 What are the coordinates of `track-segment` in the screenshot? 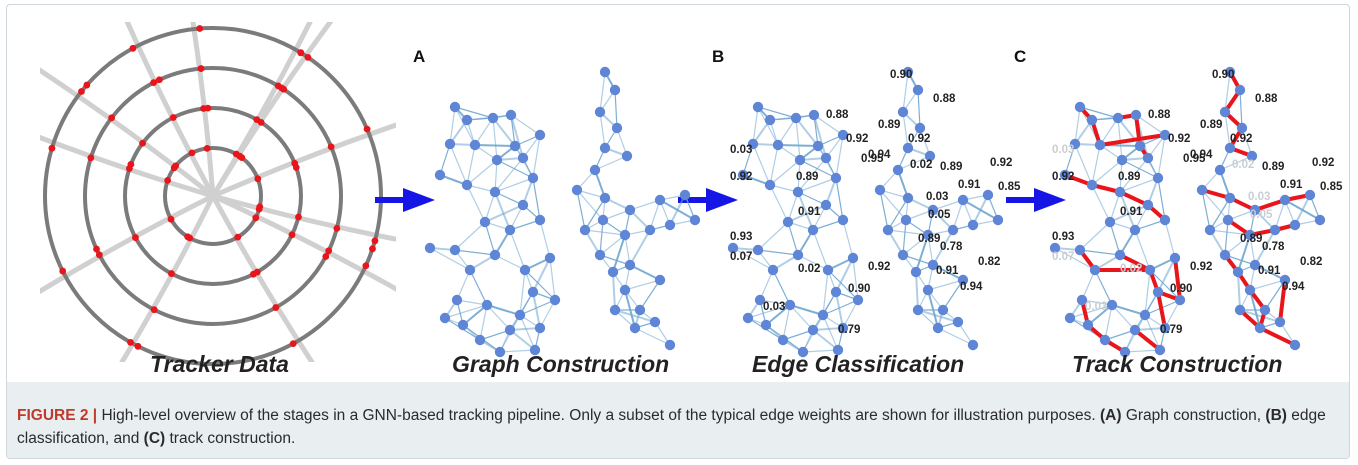 It's located at (1147, 340).